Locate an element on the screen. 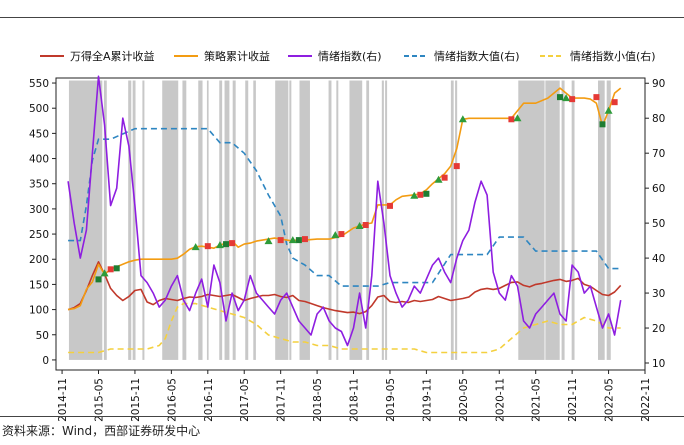  y2-tick-label: 50 is located at coordinates (658, 224).